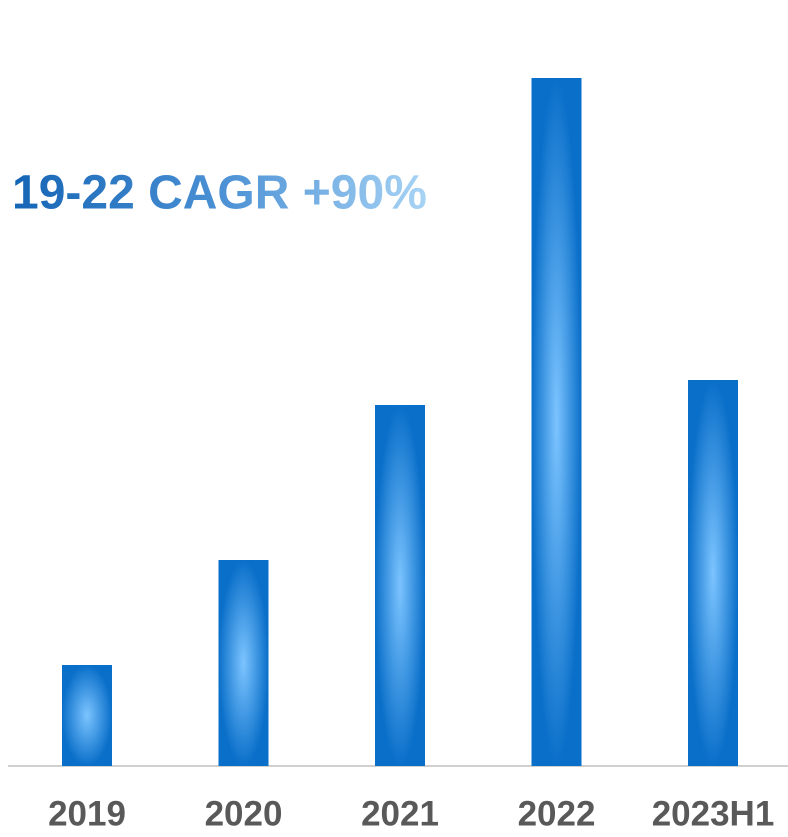  What do you see at coordinates (87, 813) in the screenshot?
I see `x-tick-label: 2019` at bounding box center [87, 813].